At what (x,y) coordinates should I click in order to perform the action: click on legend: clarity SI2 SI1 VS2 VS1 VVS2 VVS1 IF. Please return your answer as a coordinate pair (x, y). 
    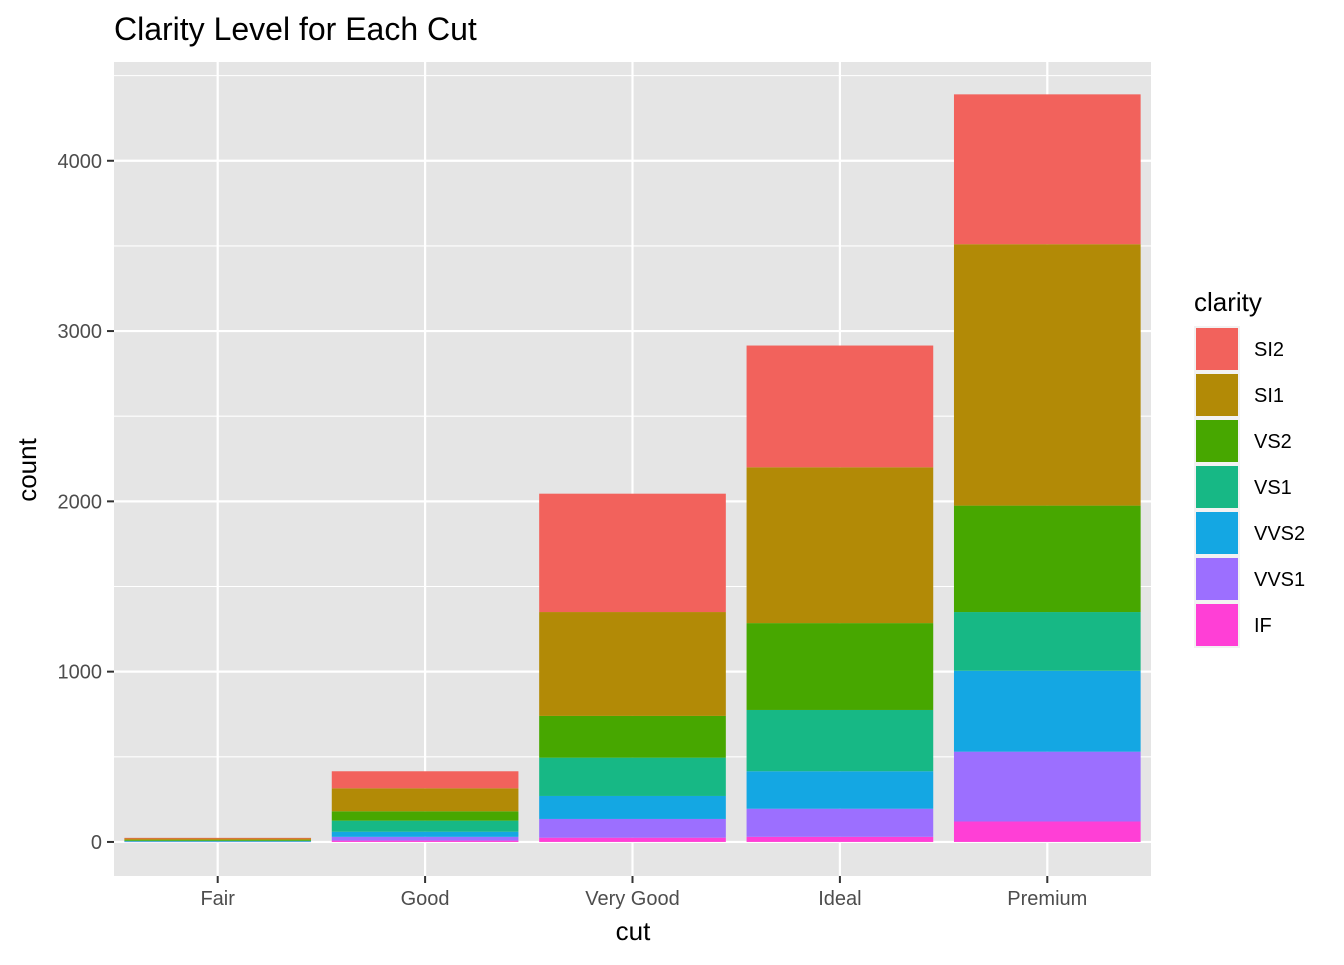
    Looking at the image, I should click on (1249, 467).